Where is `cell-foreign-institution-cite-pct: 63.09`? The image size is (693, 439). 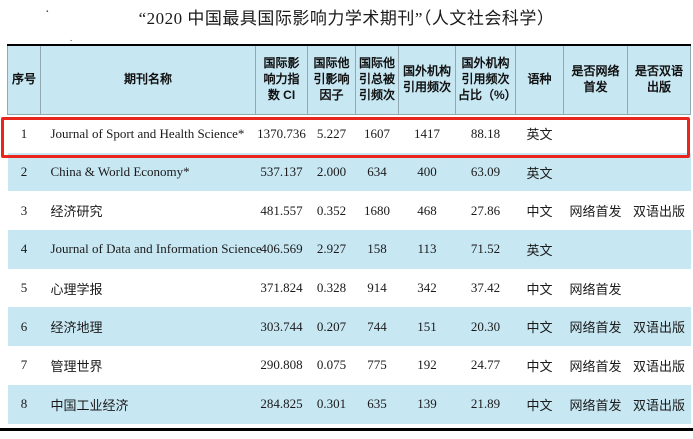
cell-foreign-institution-cite-pct: 63.09 is located at coordinates (485, 172).